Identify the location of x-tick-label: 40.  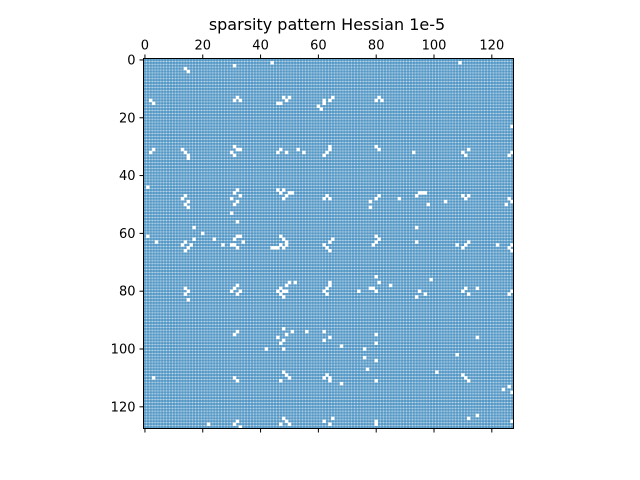
(260, 46).